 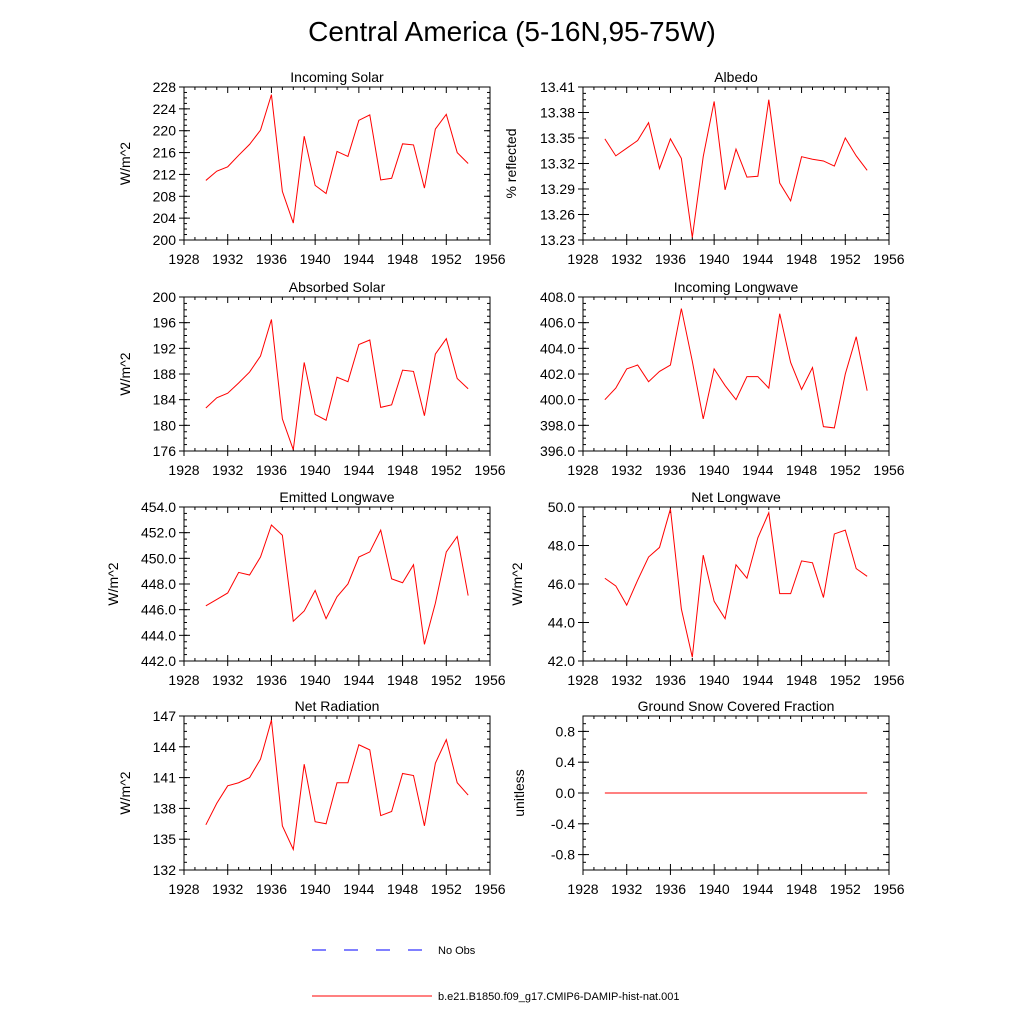 What do you see at coordinates (165, 218) in the screenshot?
I see `y-tick-label: 204` at bounding box center [165, 218].